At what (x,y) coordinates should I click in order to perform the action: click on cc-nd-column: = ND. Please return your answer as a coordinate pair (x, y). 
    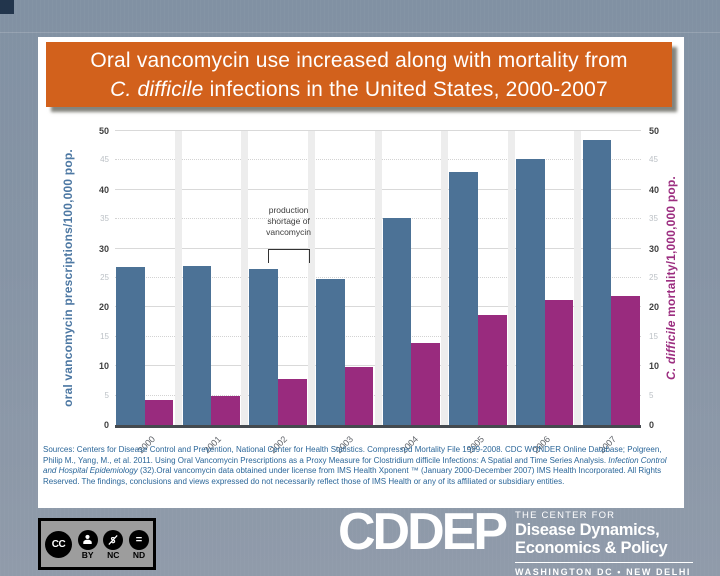
    Looking at the image, I should click on (138, 544).